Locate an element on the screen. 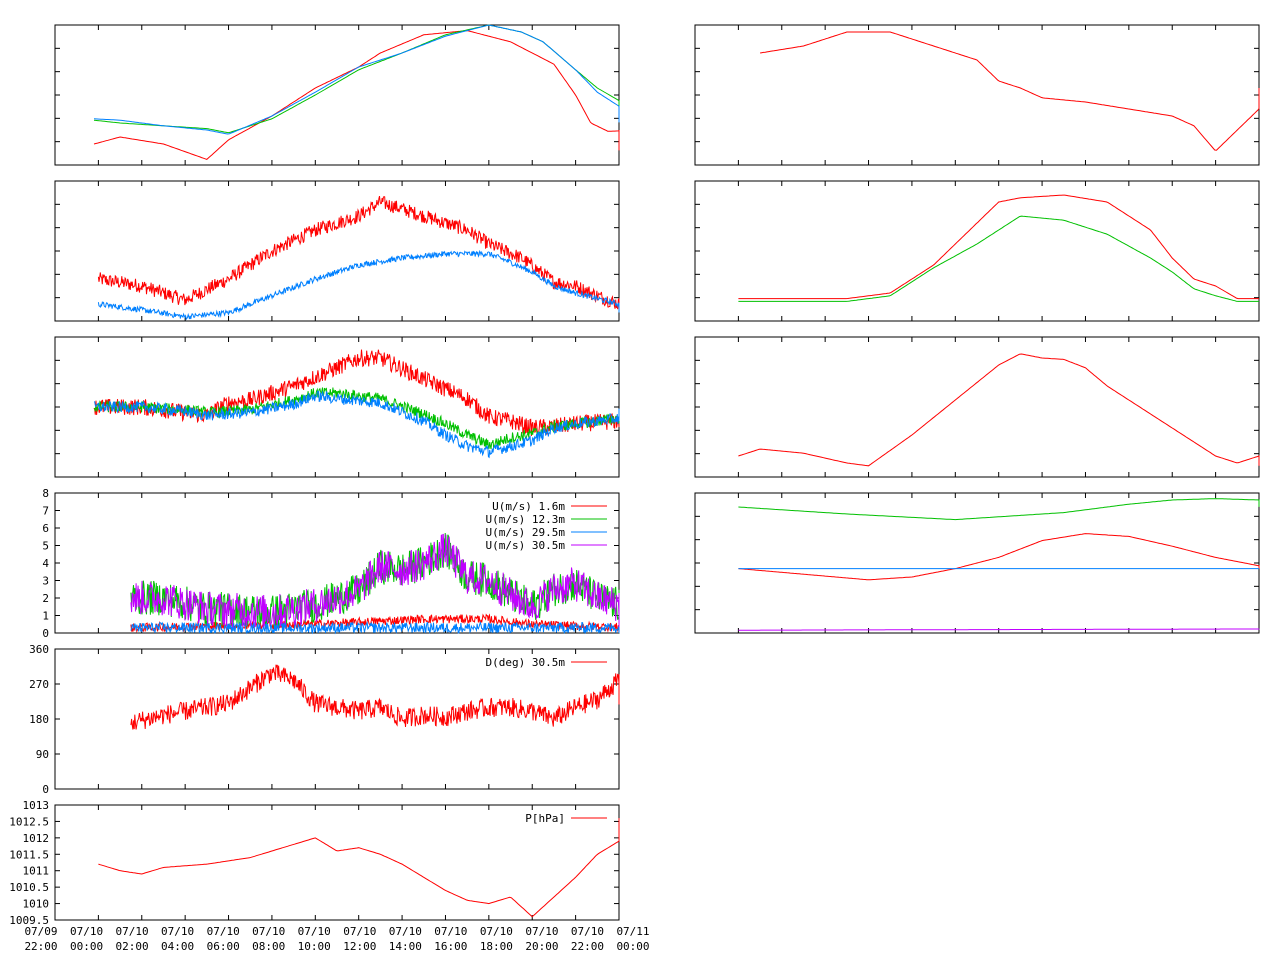 This screenshot has height=960, width=1280. y-tick-label: 6 is located at coordinates (45, 528).